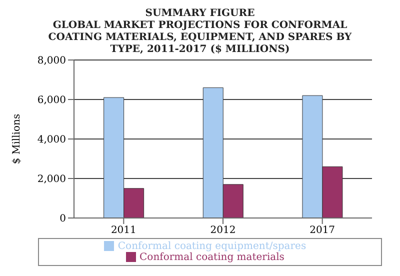  I want to click on y-tick-label: 4,000, so click(51, 140).